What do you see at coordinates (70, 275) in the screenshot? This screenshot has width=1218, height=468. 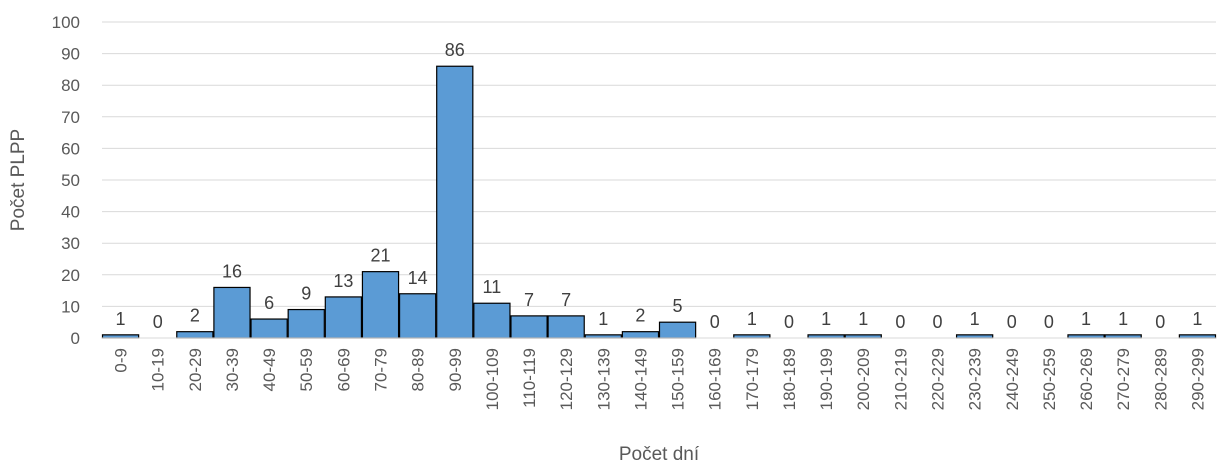 I see `y-tick-label: 20` at bounding box center [70, 275].